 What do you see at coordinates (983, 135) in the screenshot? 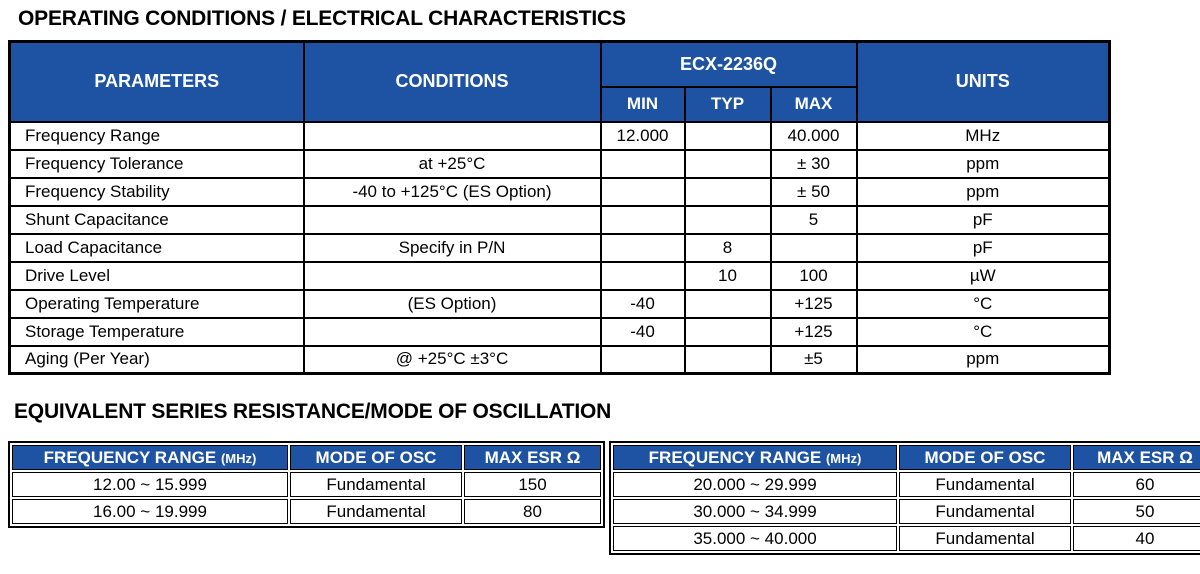
I see `units-cell: MHz` at bounding box center [983, 135].